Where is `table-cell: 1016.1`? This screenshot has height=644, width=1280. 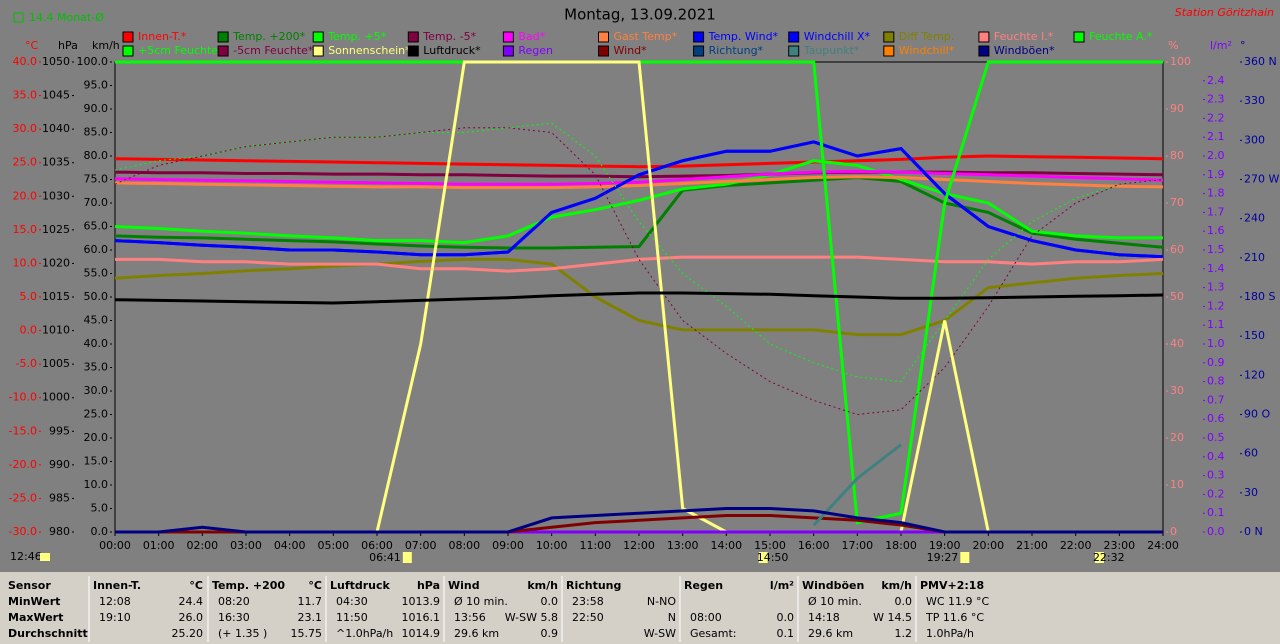 table-cell: 1016.1 is located at coordinates (421, 617).